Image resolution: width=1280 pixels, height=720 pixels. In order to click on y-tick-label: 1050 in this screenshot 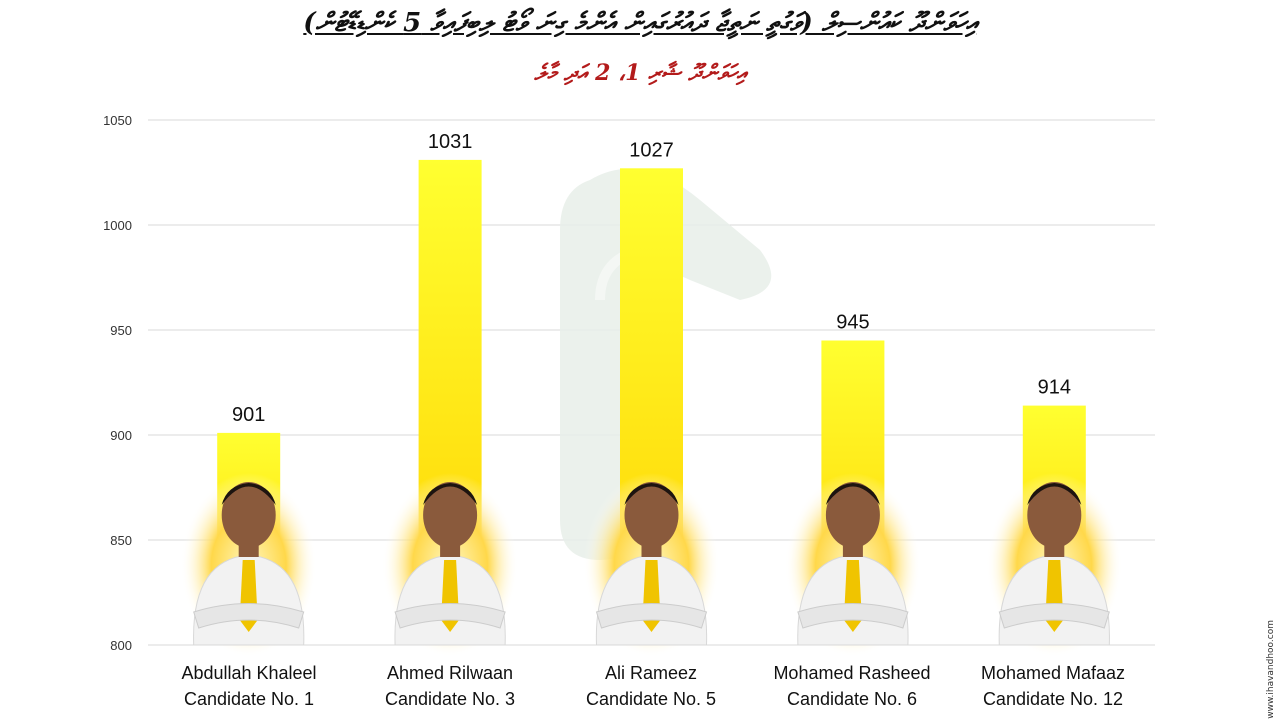, I will do `click(117, 120)`.